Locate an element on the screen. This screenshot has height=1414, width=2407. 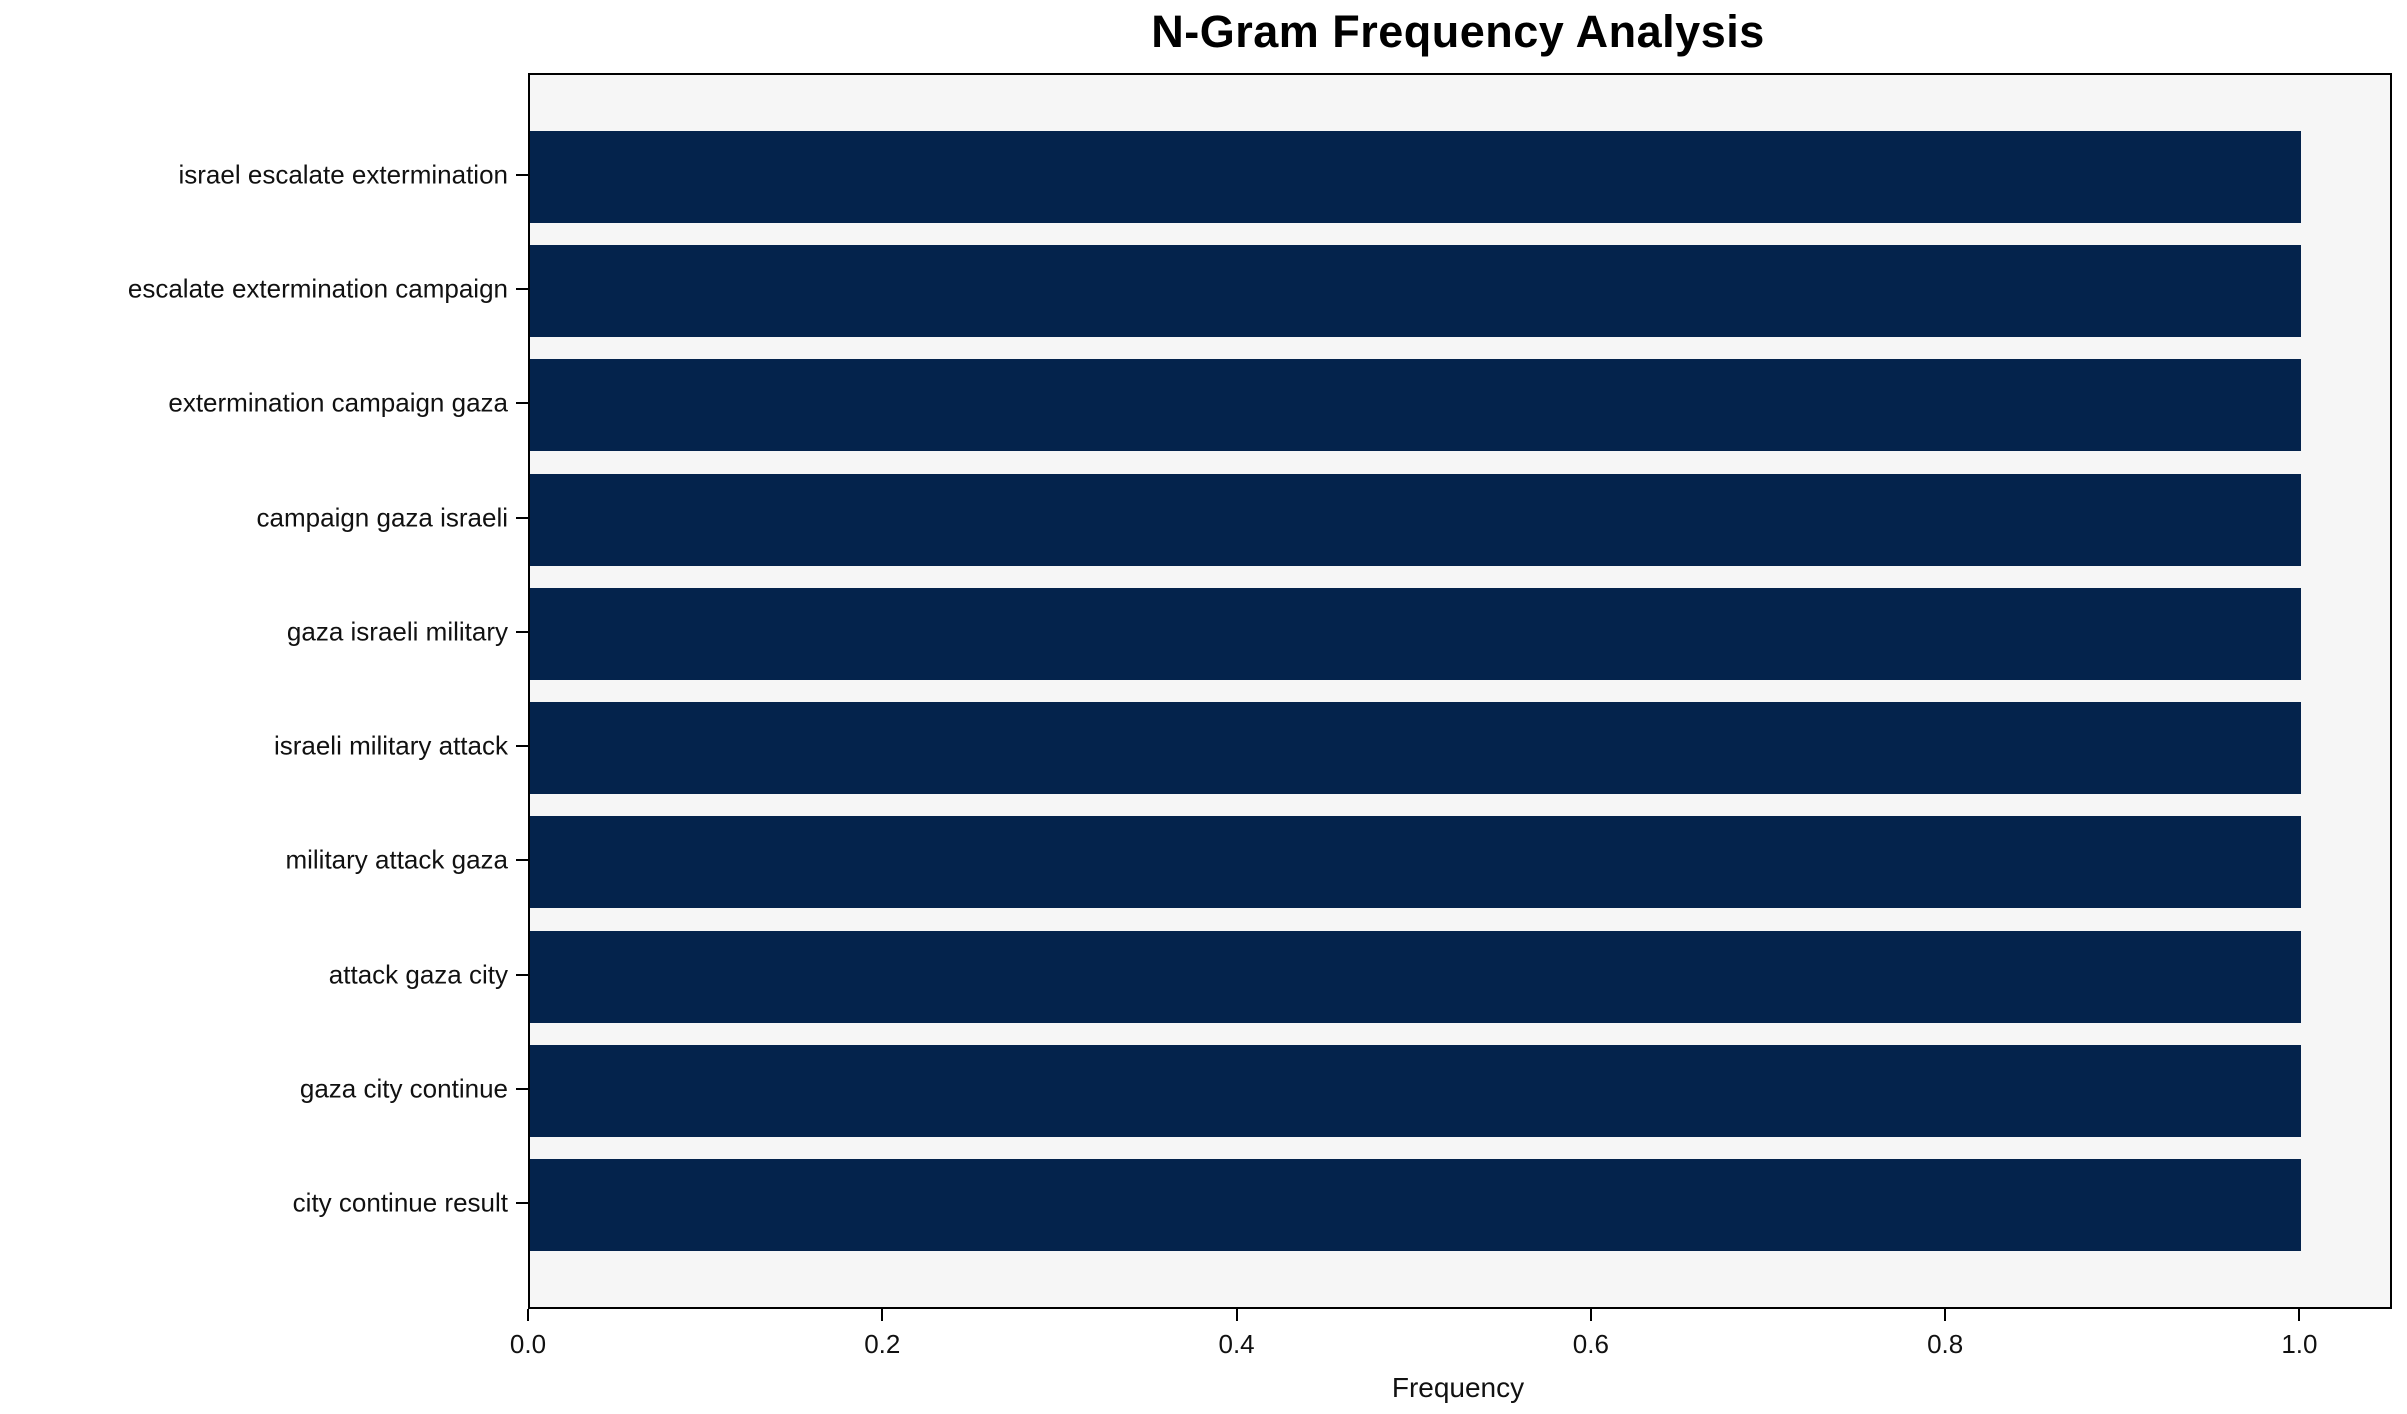
y-tick-label: city continue result is located at coordinates (400, 1202).